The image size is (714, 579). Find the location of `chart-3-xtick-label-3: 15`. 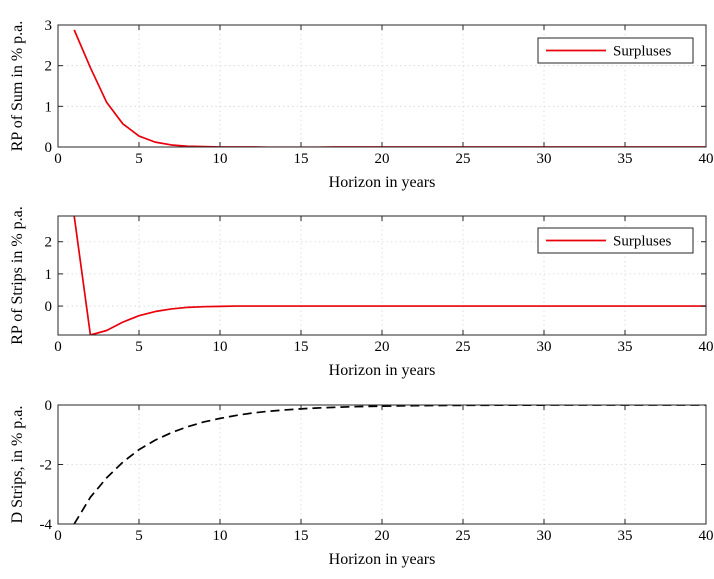

chart-3-xtick-label-3: 15 is located at coordinates (301, 536).